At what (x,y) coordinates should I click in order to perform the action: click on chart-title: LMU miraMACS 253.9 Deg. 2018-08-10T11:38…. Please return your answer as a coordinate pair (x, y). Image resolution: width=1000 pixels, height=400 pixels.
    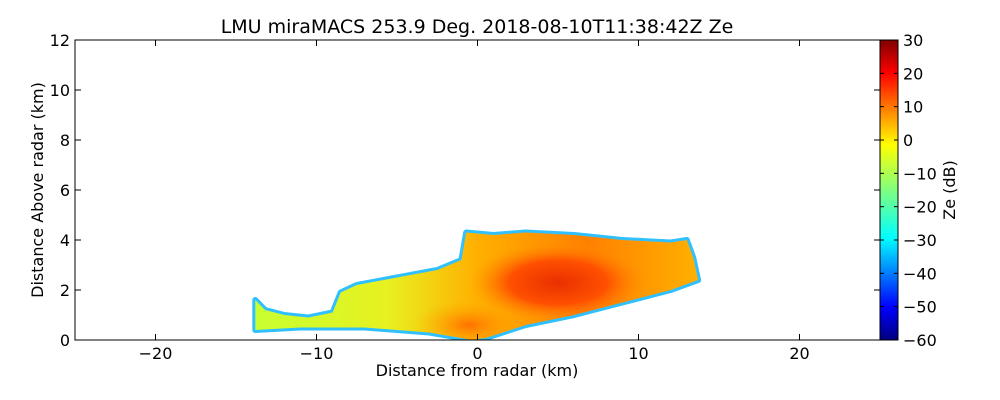
    Looking at the image, I should click on (477, 27).